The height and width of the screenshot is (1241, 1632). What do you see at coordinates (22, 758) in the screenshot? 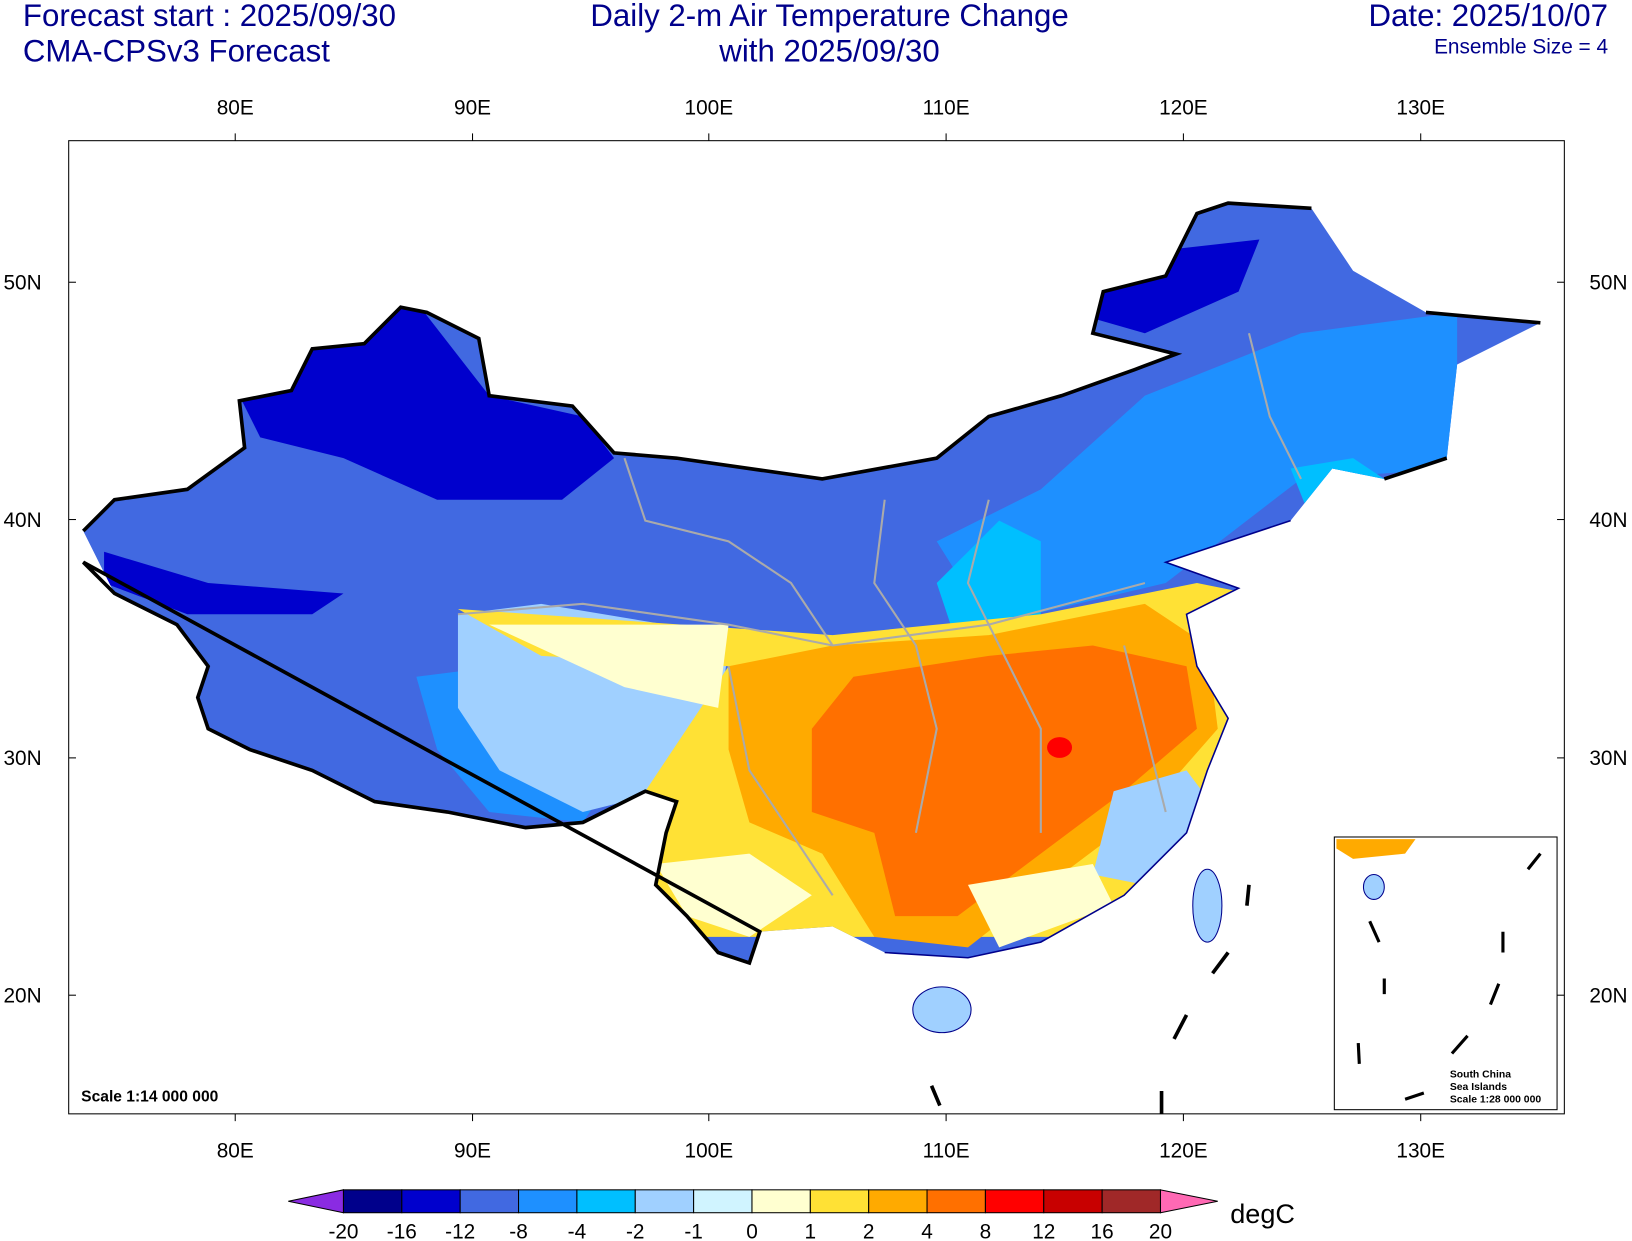
I see `lat-label-left: 30N` at bounding box center [22, 758].